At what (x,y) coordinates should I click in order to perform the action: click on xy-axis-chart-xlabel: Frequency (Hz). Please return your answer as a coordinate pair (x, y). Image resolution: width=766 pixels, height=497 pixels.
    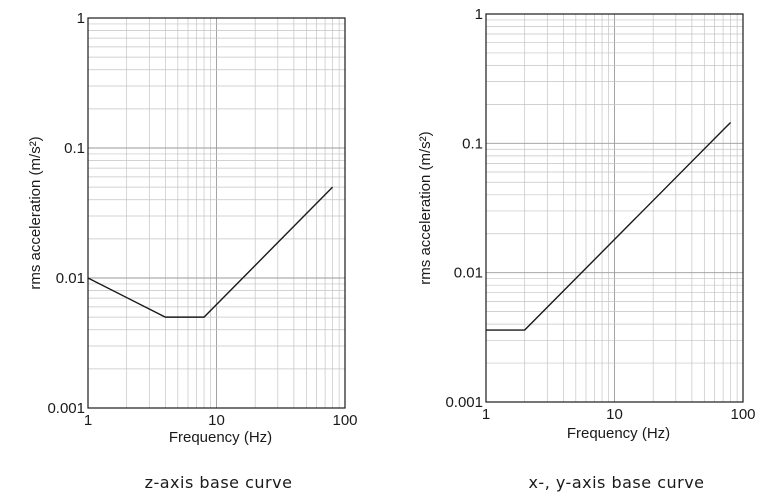
    Looking at the image, I should click on (618, 433).